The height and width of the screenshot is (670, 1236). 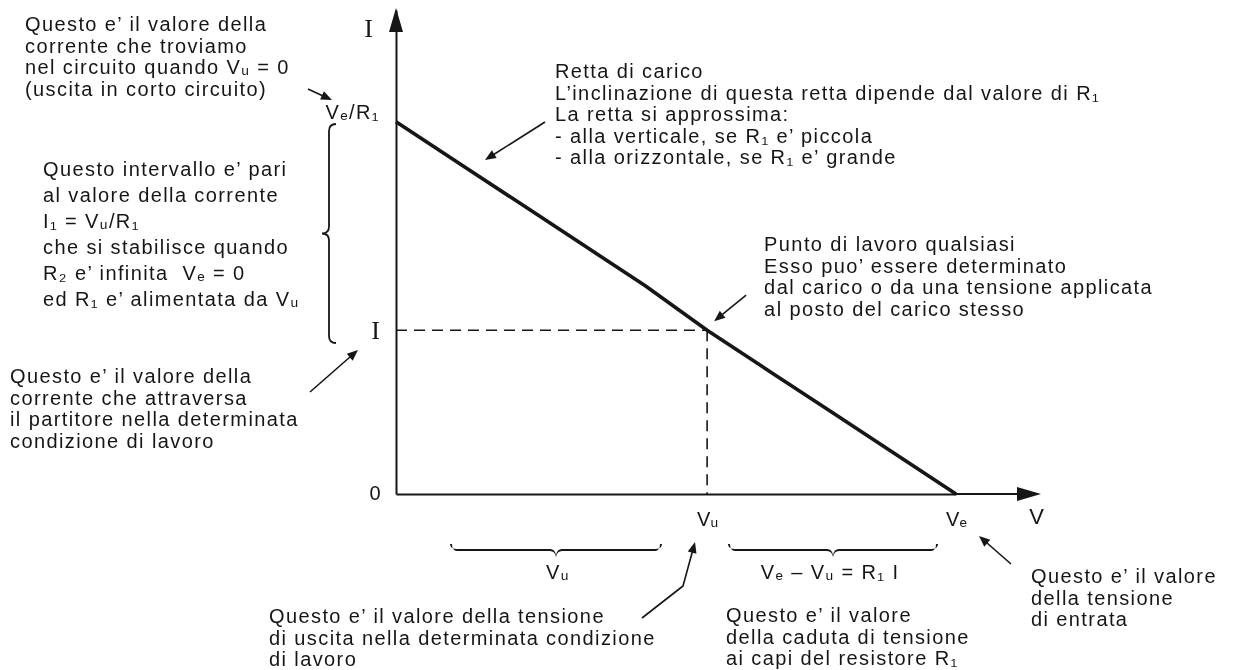 What do you see at coordinates (830, 572) in the screenshot?
I see `text: Vₑ – Vᵤ = R₁ I` at bounding box center [830, 572].